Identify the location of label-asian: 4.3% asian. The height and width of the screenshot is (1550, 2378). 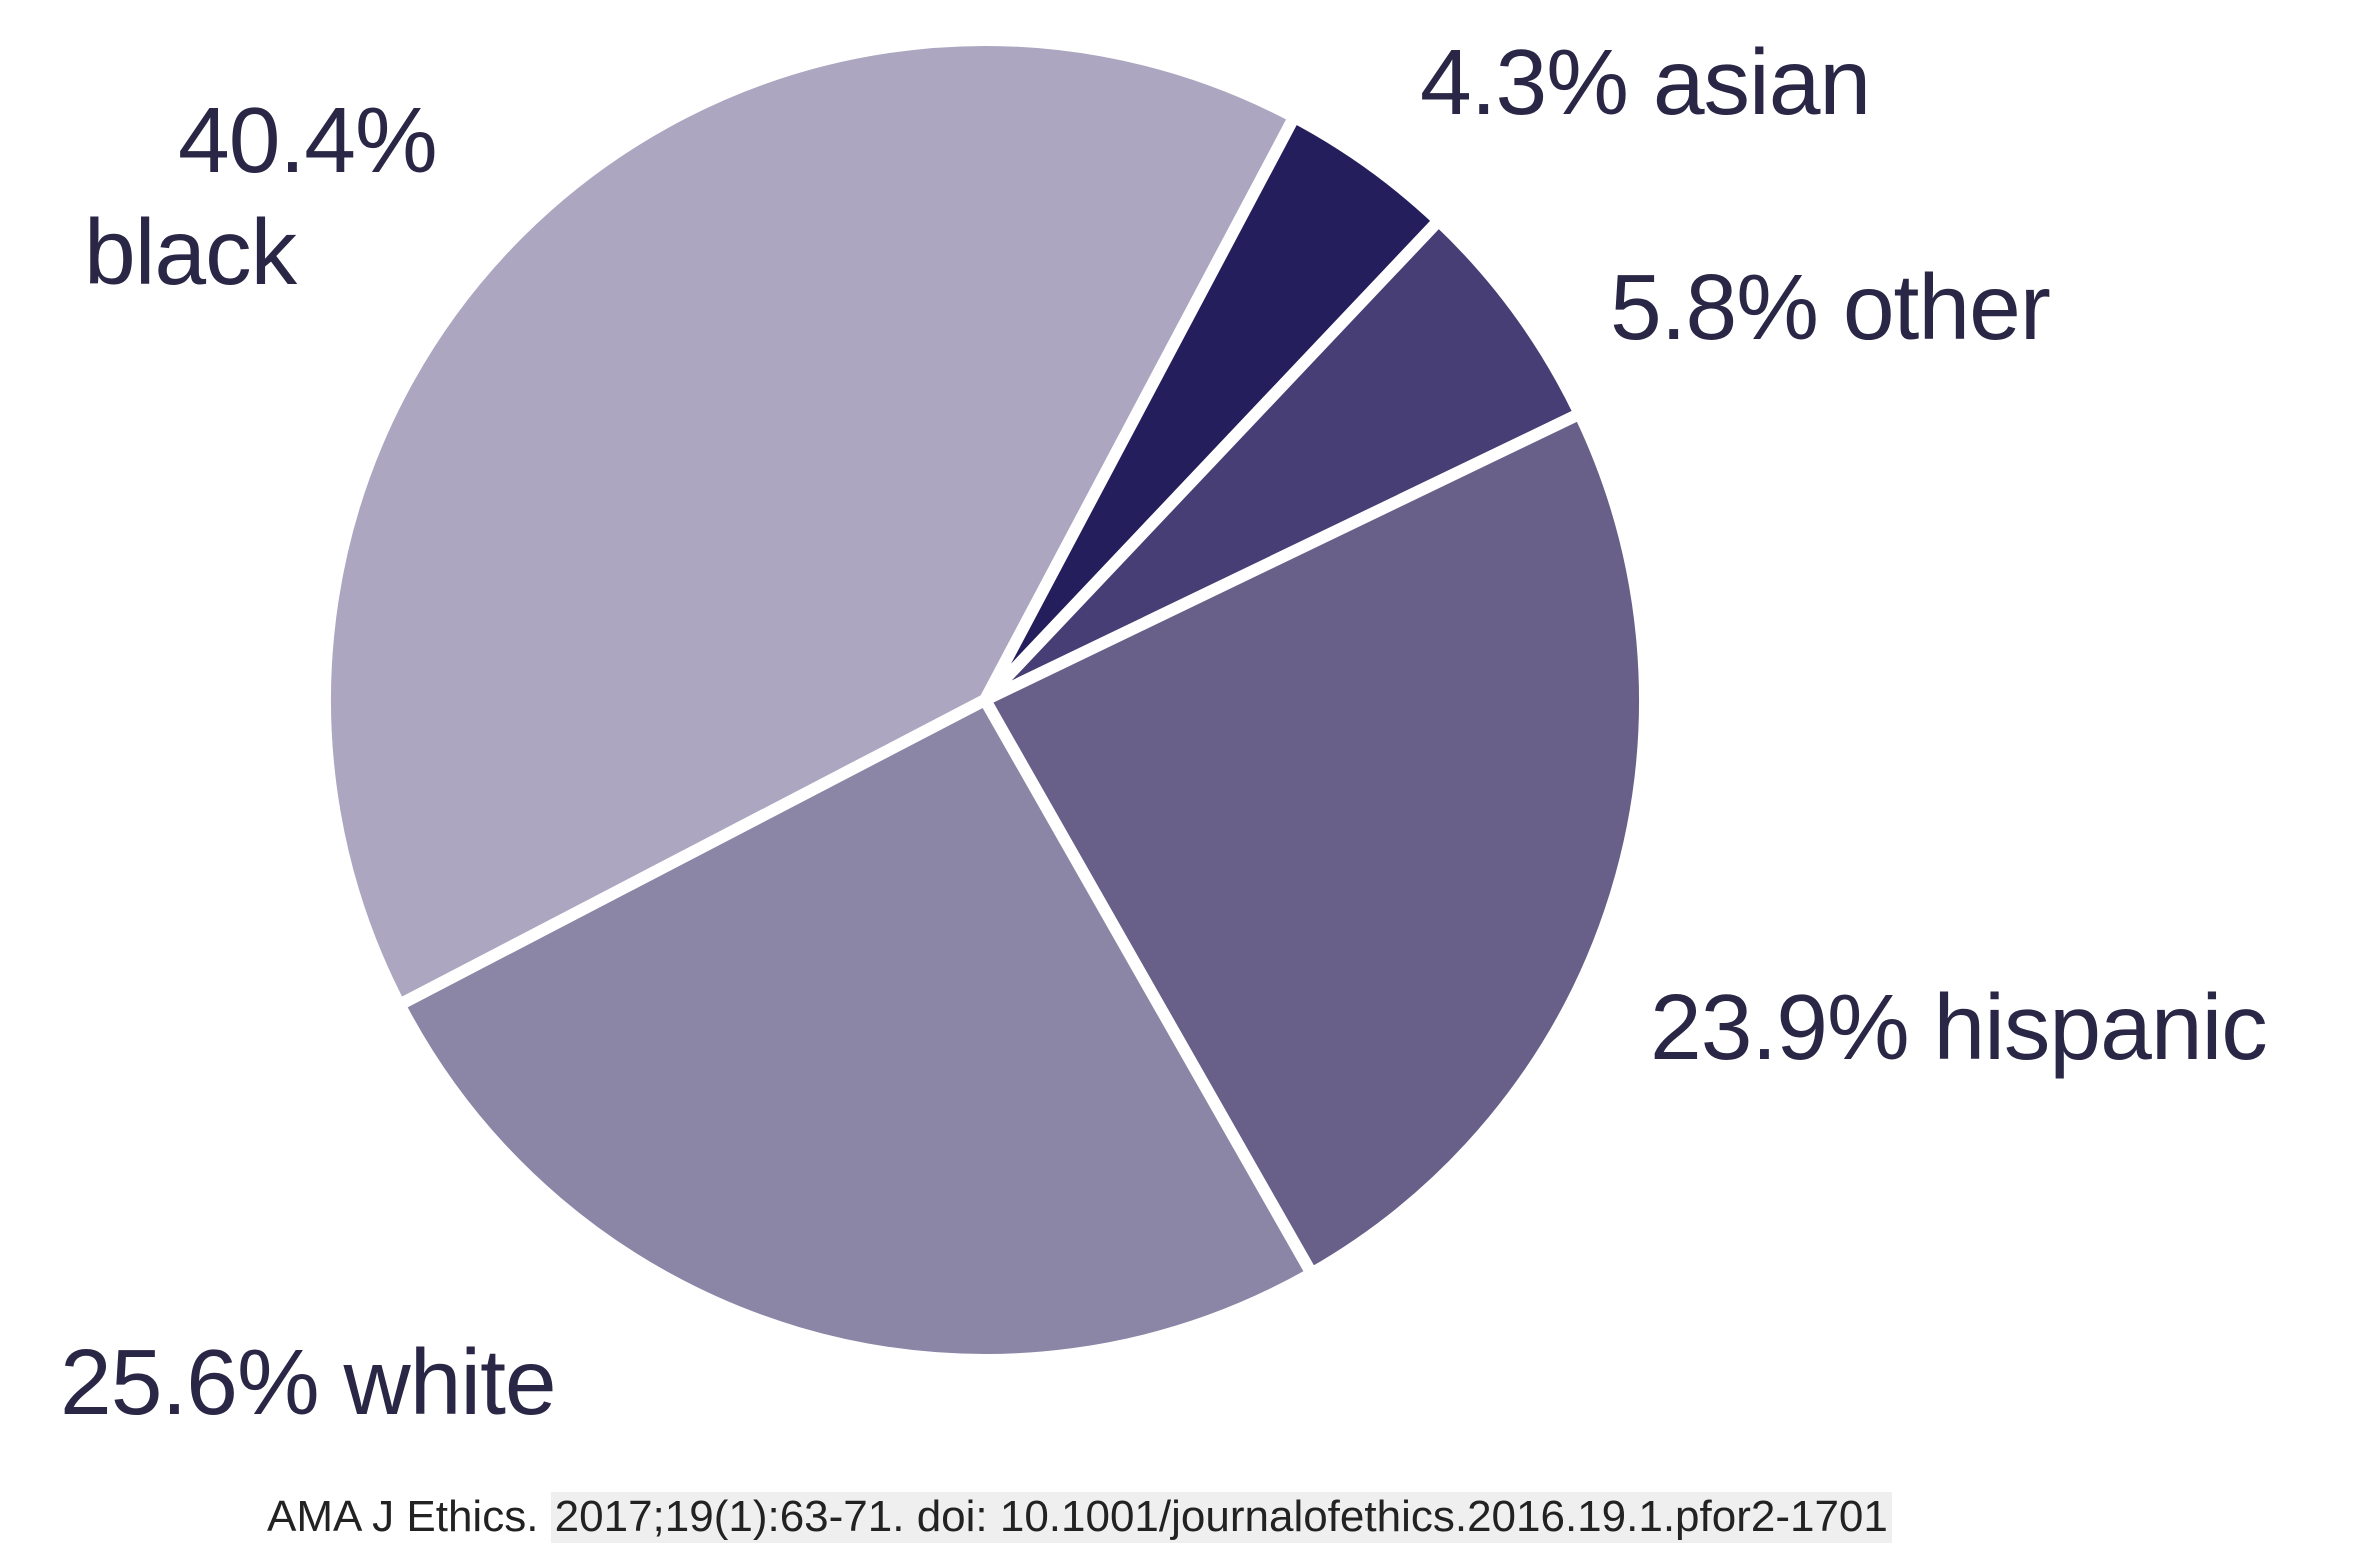
(1645, 82).